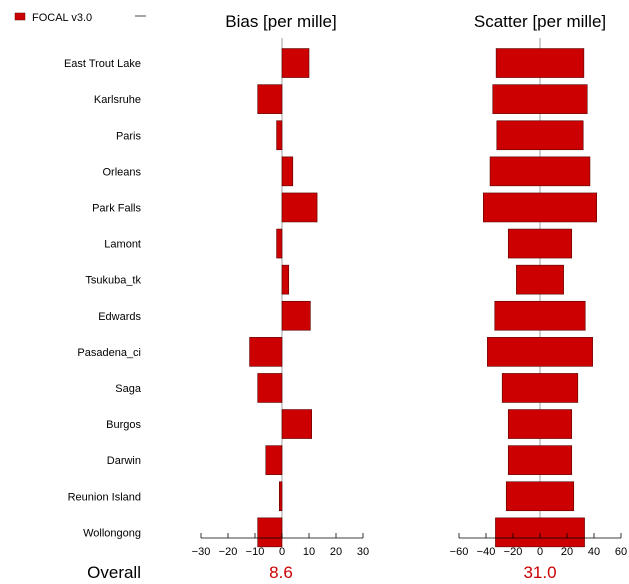  What do you see at coordinates (201, 552) in the screenshot?
I see `bias-x-tick-label: −30` at bounding box center [201, 552].